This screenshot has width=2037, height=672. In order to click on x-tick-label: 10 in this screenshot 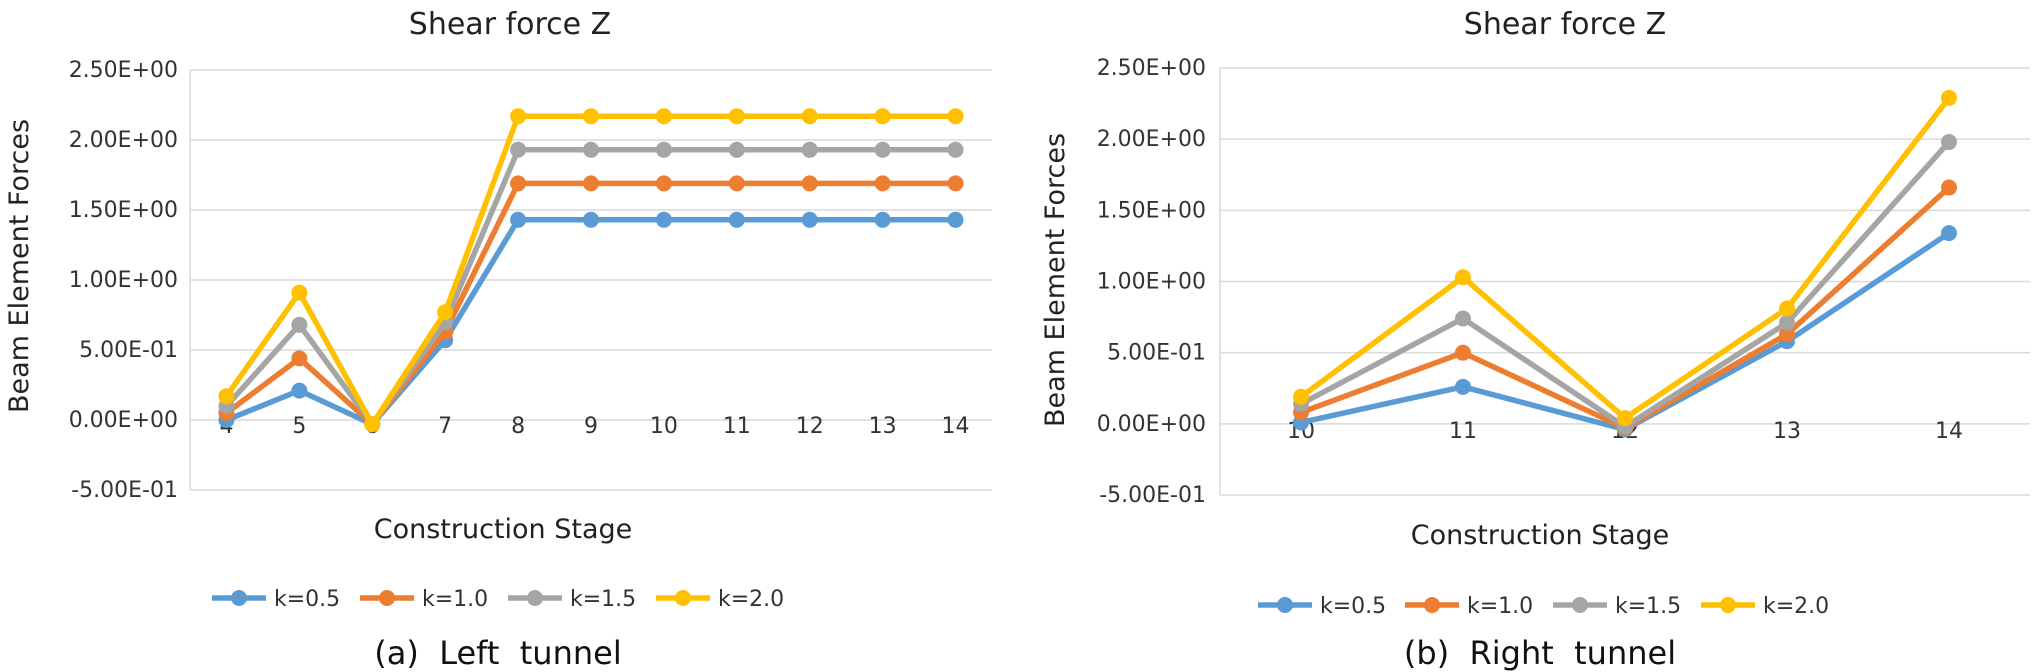, I will do `click(664, 426)`.